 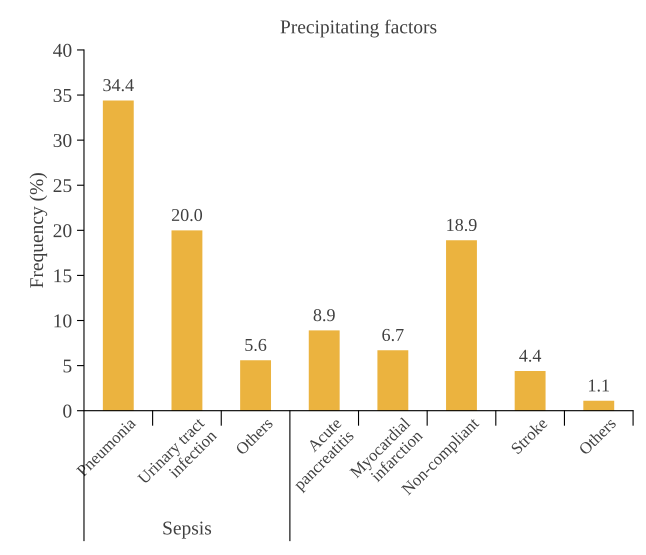 What do you see at coordinates (63, 95) in the screenshot?
I see `y-tick-label: 35` at bounding box center [63, 95].